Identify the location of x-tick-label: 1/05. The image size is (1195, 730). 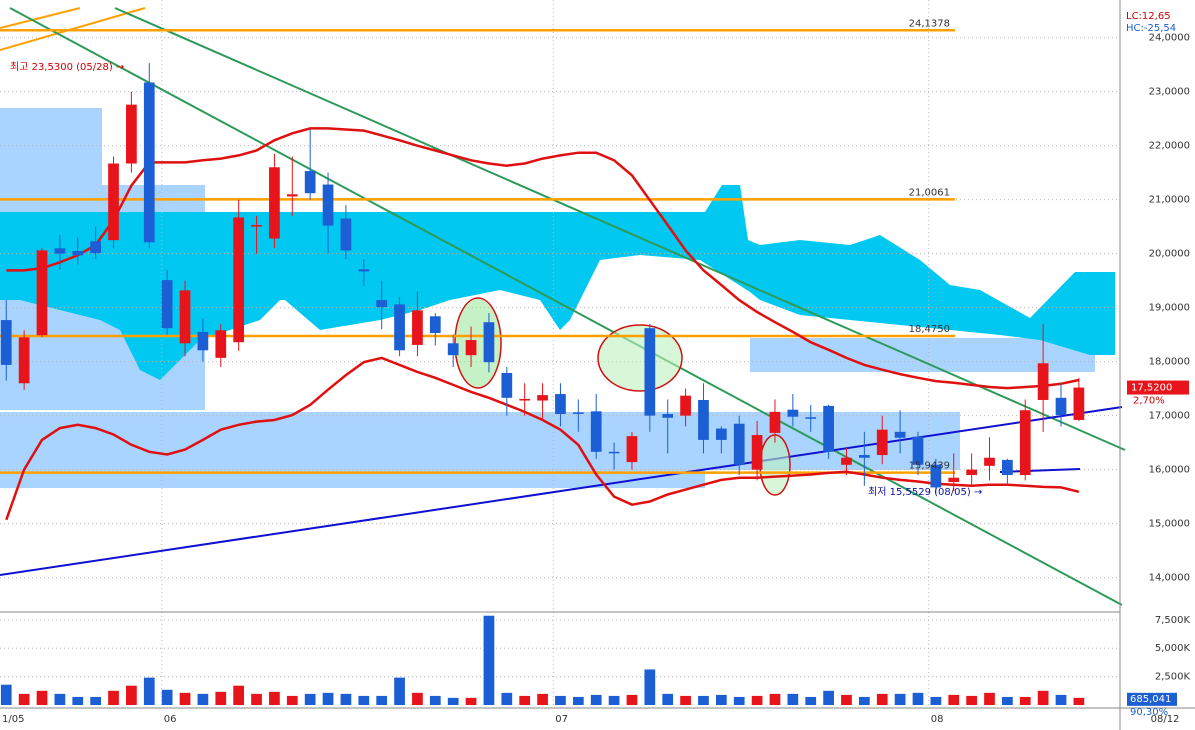
(13, 719).